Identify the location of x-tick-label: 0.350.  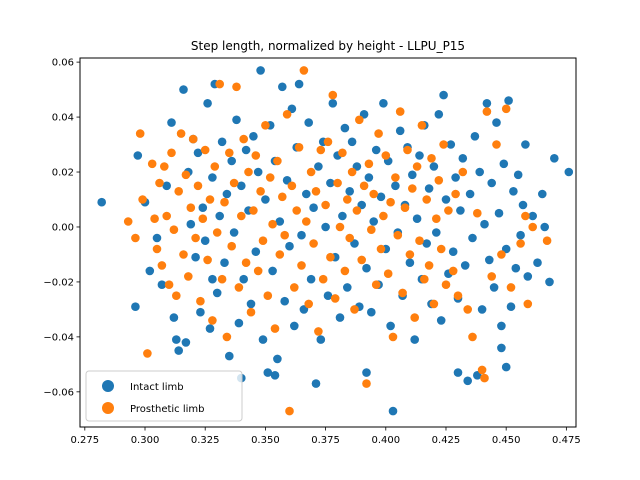
(265, 440).